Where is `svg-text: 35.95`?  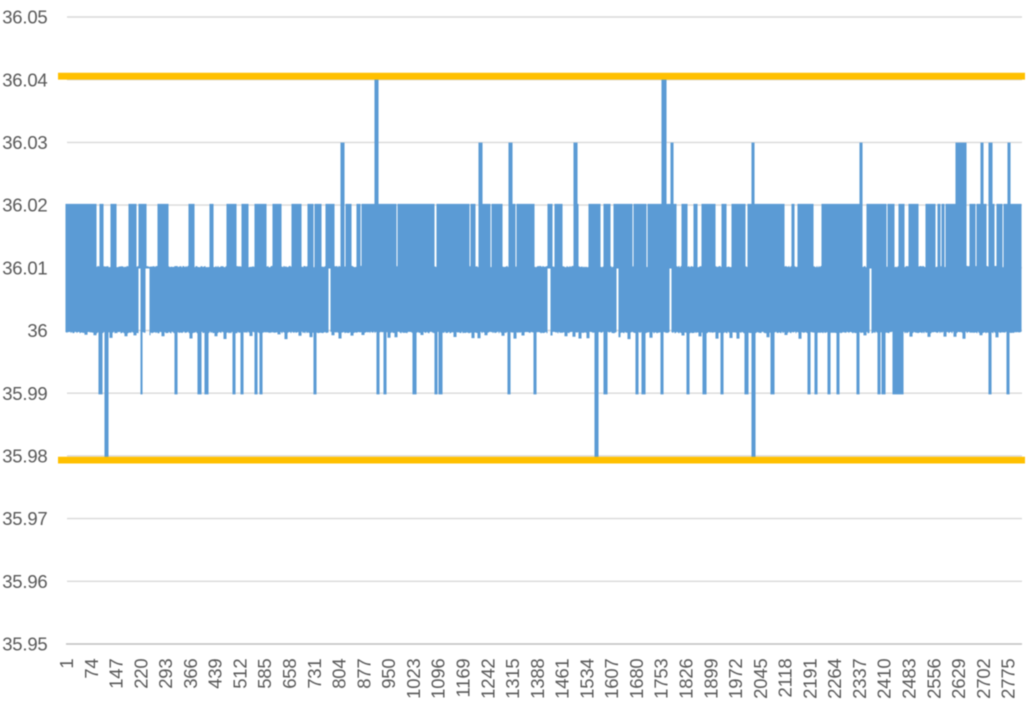 svg-text: 35.95 is located at coordinates (24, 644).